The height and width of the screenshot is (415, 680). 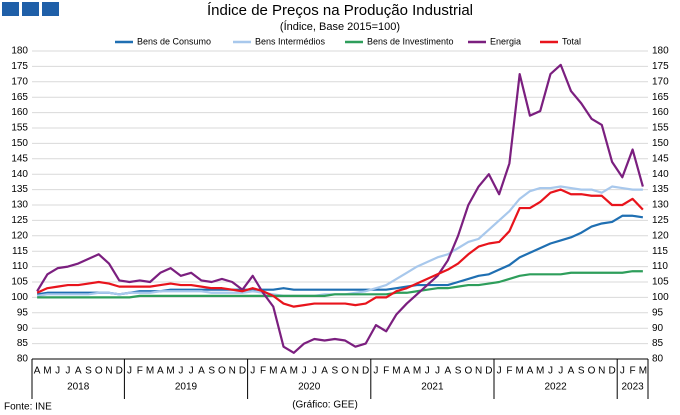 What do you see at coordinates (660, 97) in the screenshot?
I see `y2-tick-label: 165` at bounding box center [660, 97].